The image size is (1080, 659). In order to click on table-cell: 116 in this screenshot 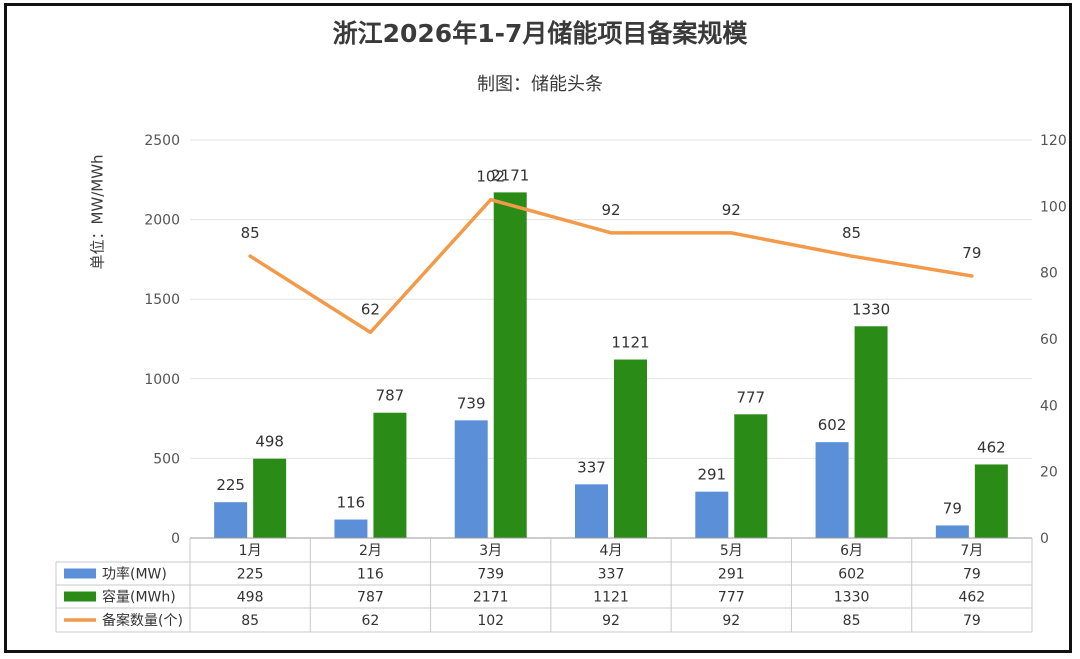, I will do `click(370, 575)`.